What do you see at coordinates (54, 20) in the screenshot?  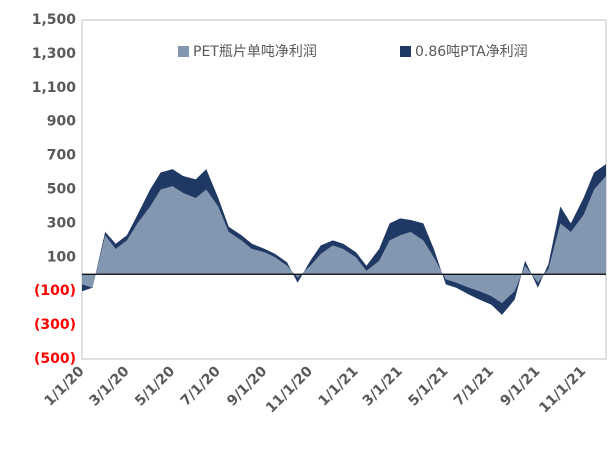 I see `y-tick-label: 1,500` at bounding box center [54, 20].